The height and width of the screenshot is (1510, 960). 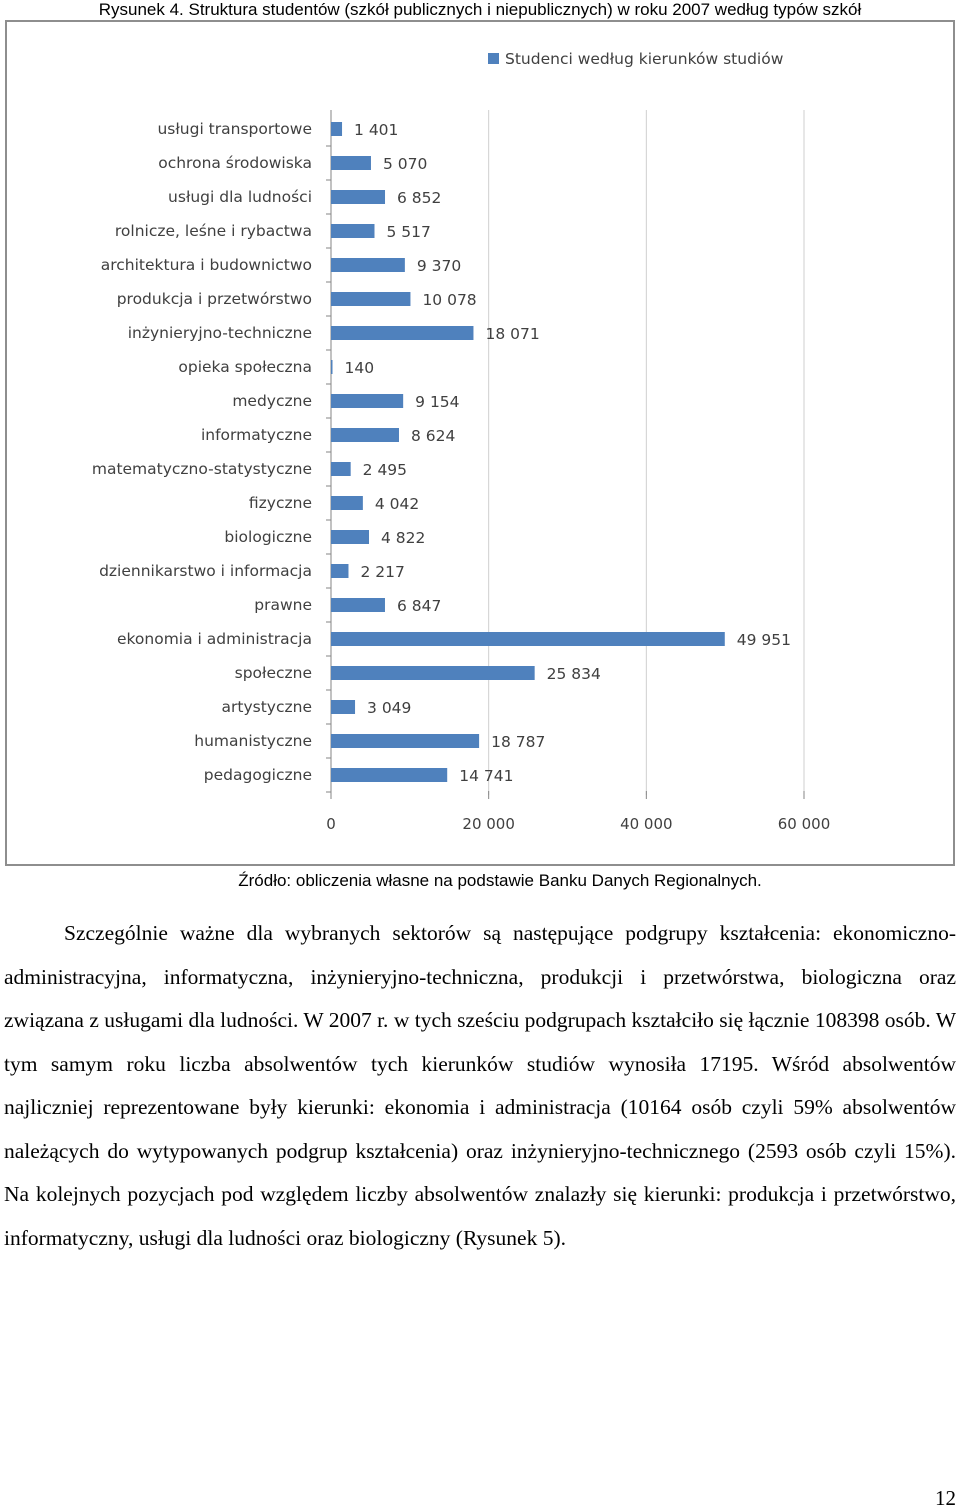 I want to click on category-label: architektura i budownictwo, so click(x=206, y=265).